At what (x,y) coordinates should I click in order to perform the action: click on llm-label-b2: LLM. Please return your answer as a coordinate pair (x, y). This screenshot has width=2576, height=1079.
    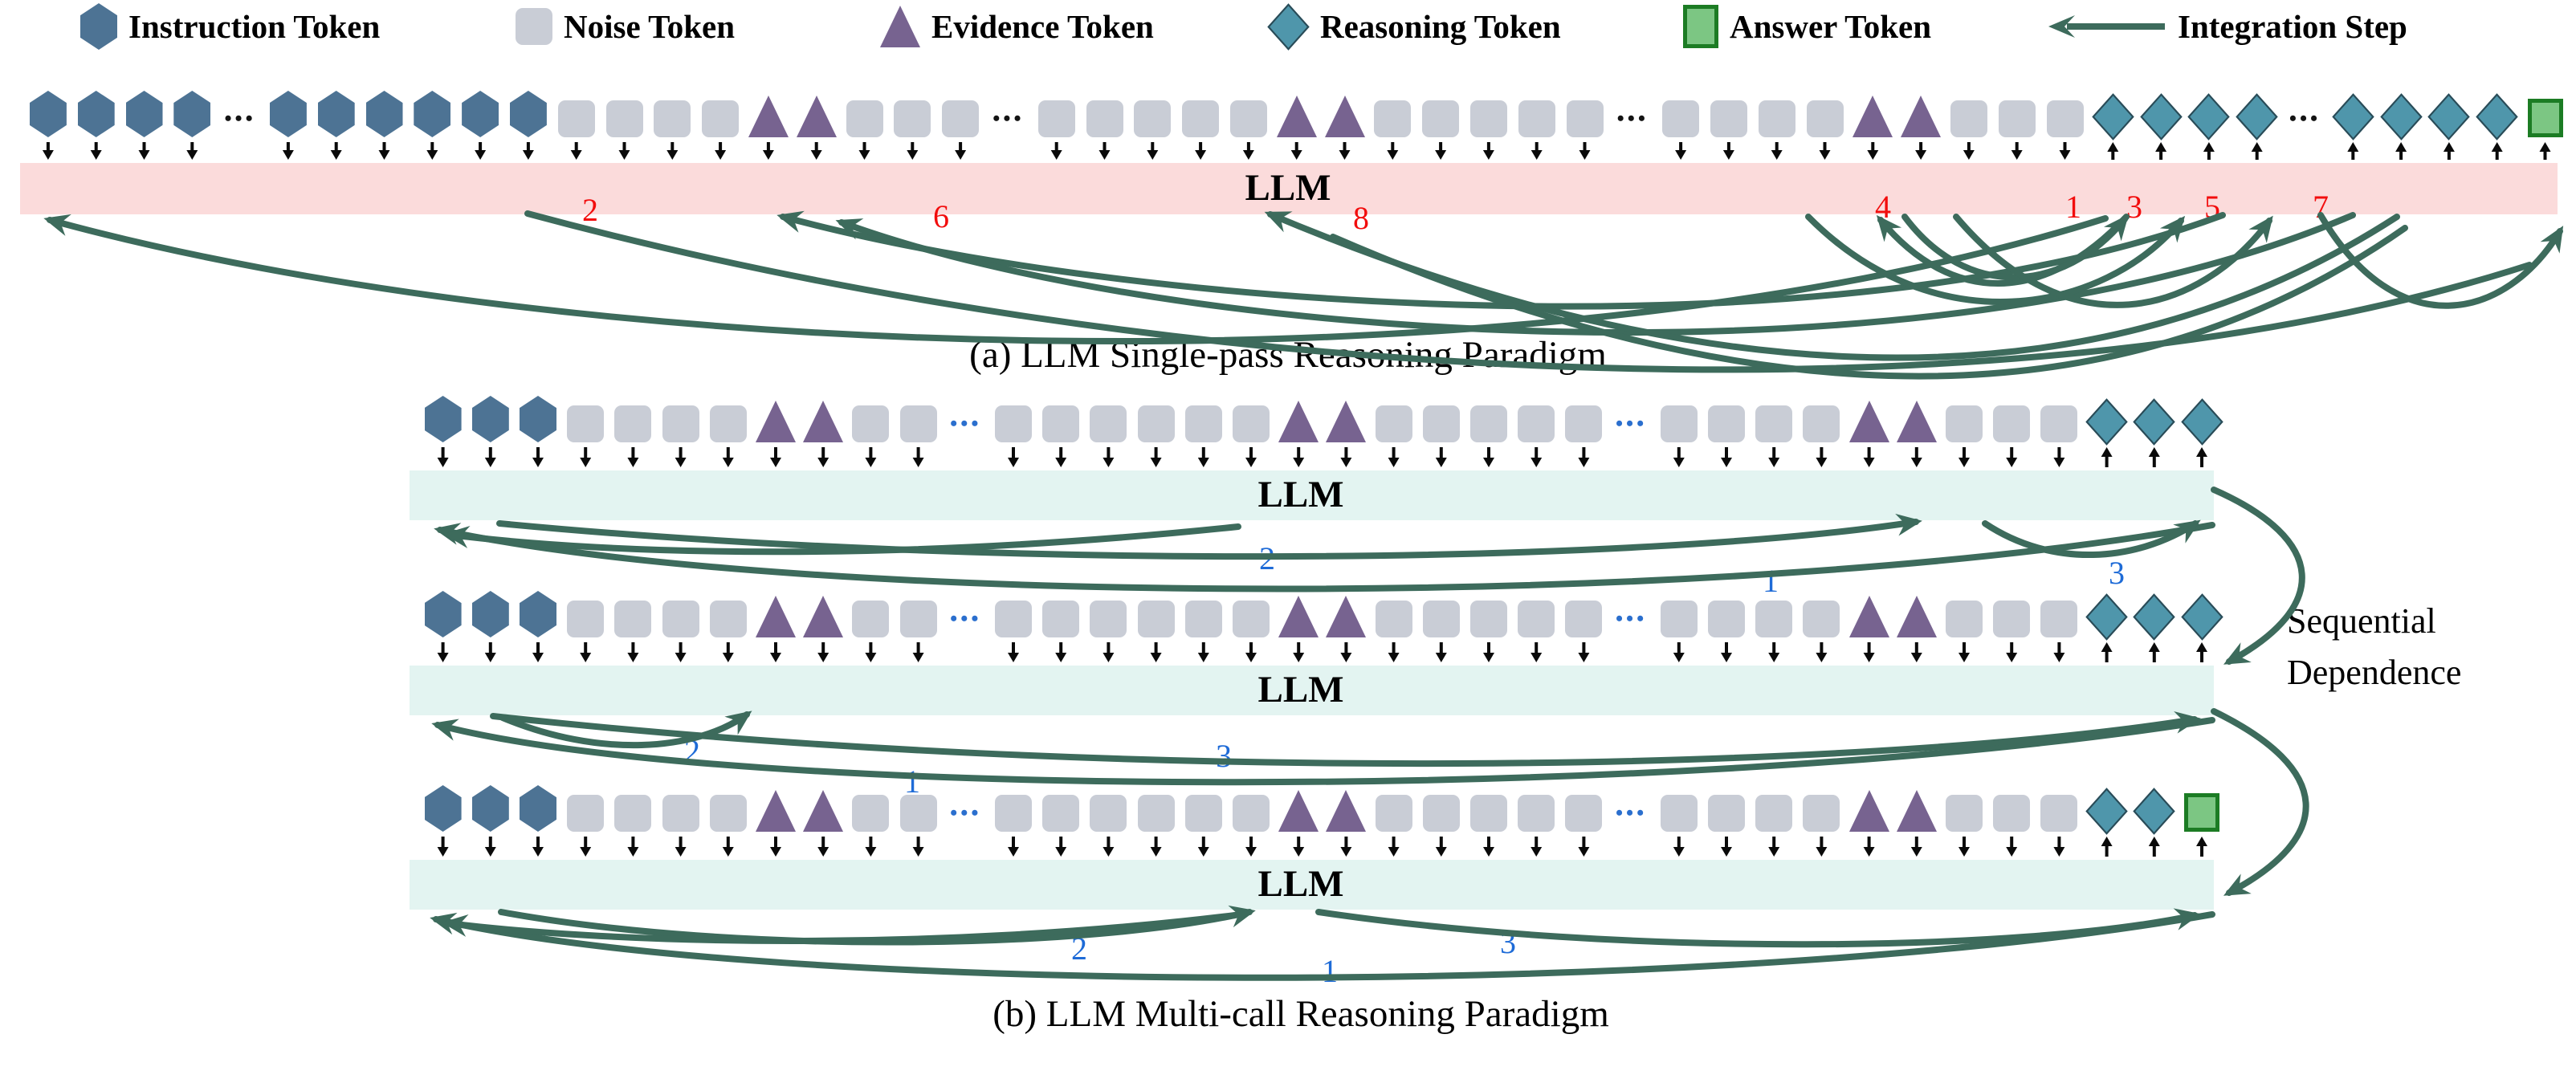
    Looking at the image, I should click on (1300, 690).